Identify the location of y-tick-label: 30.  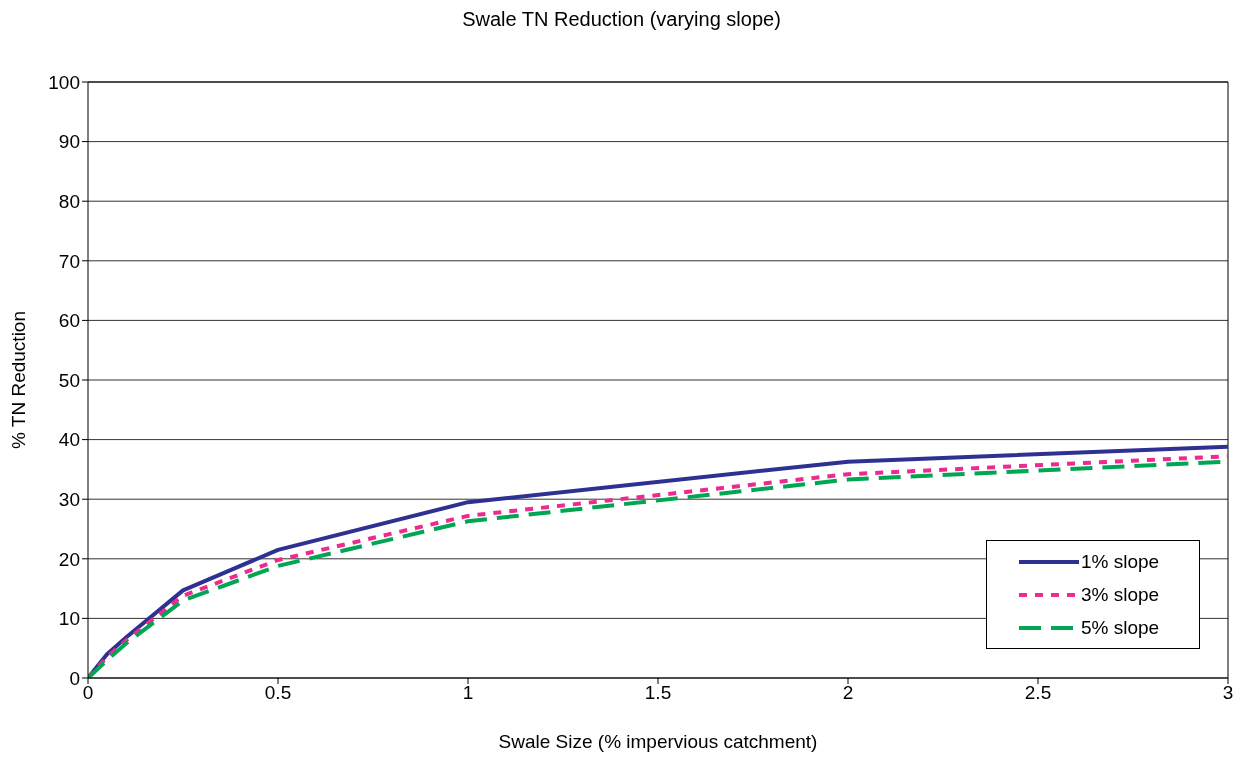
(69, 499).